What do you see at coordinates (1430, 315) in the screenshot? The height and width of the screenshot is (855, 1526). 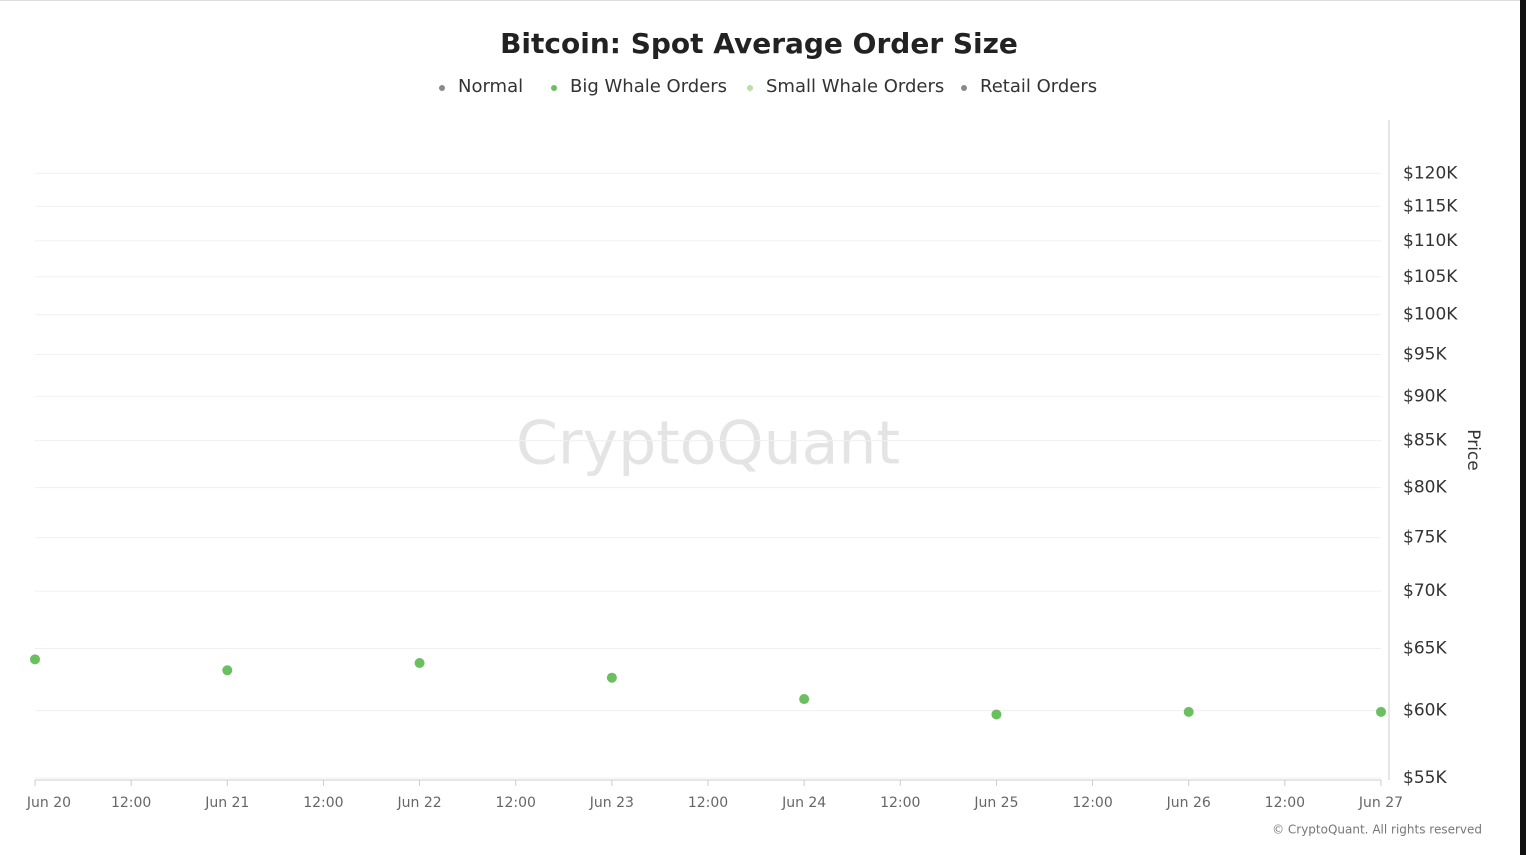 I see `y-tick-label: $100K` at bounding box center [1430, 315].